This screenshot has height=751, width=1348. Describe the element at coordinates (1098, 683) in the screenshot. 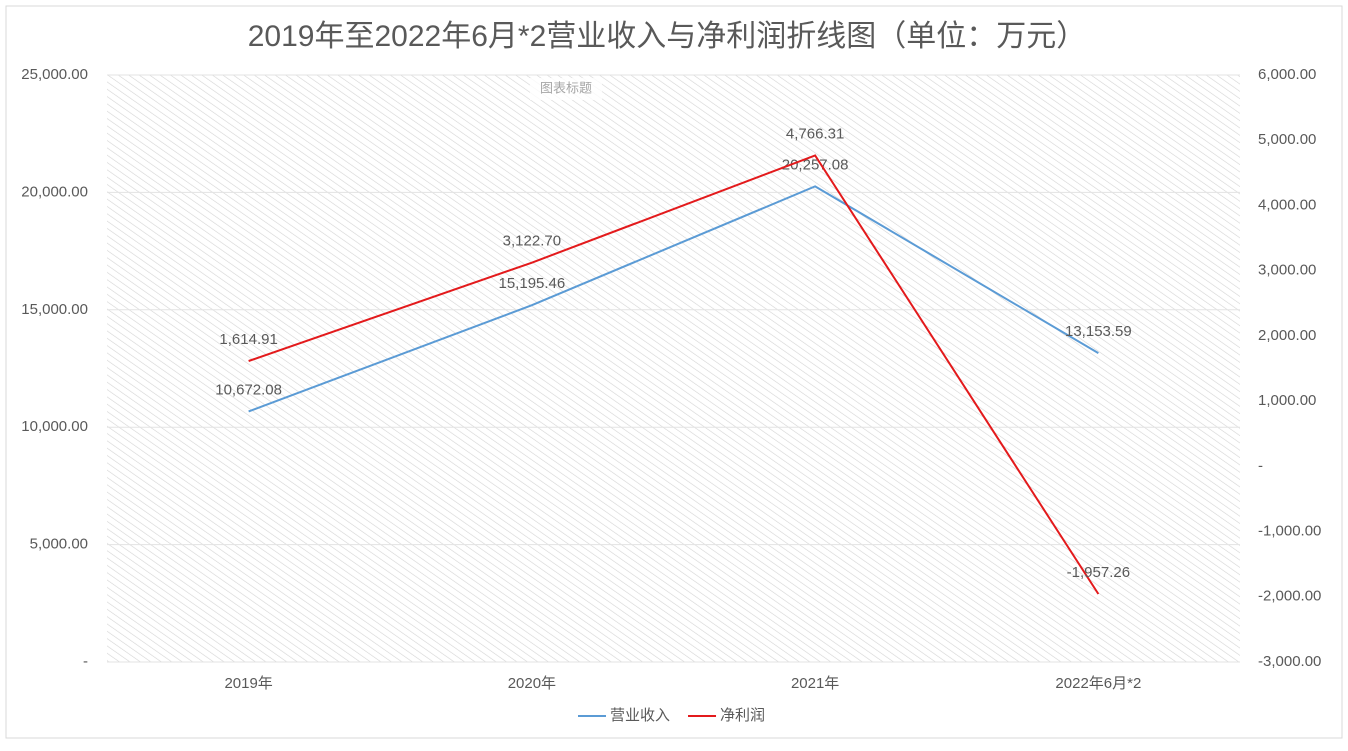

I see `x-tick-label: 2022年6月*2` at that location.